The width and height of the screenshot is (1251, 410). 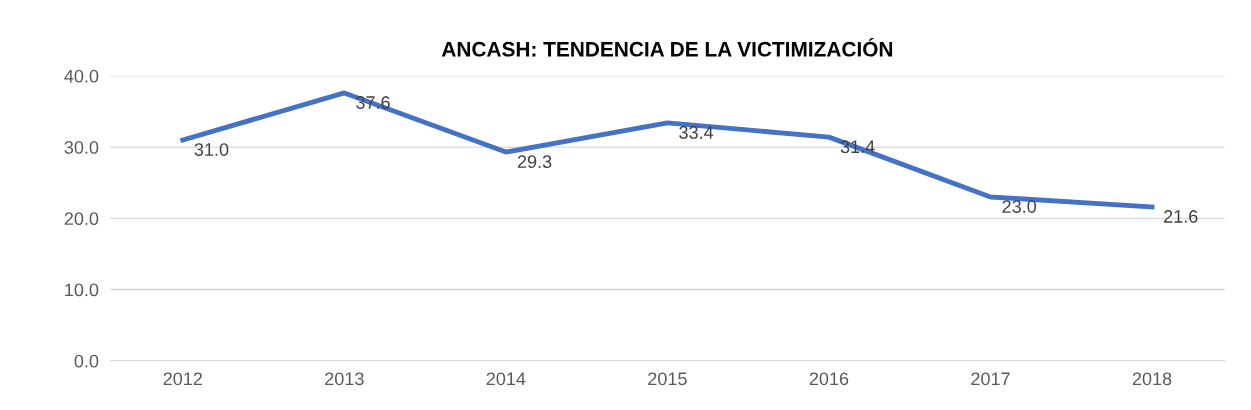 I want to click on x-tick-label: 2012, so click(x=182, y=379).